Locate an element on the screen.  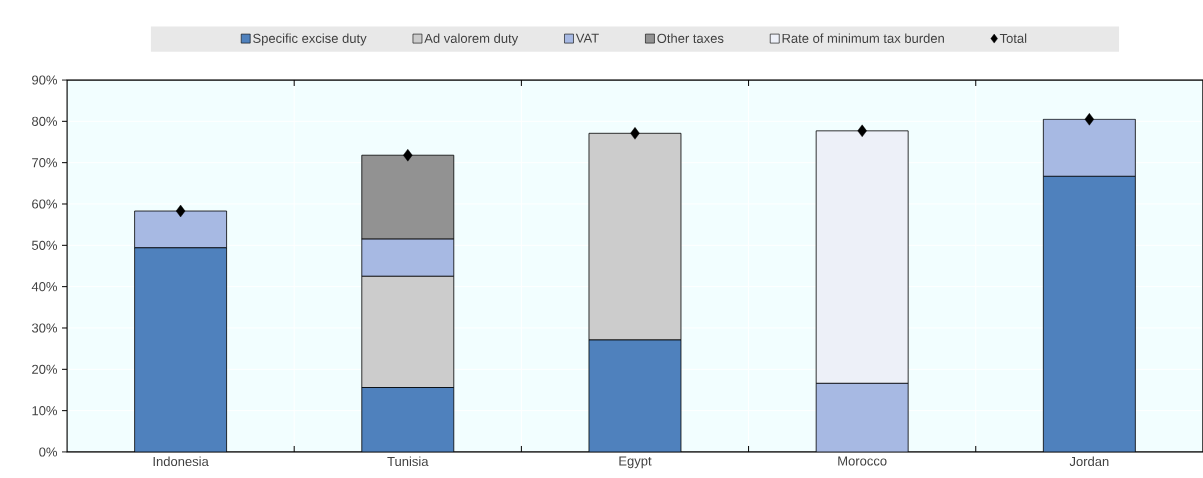
y-tick-label: 60% is located at coordinates (45, 204).